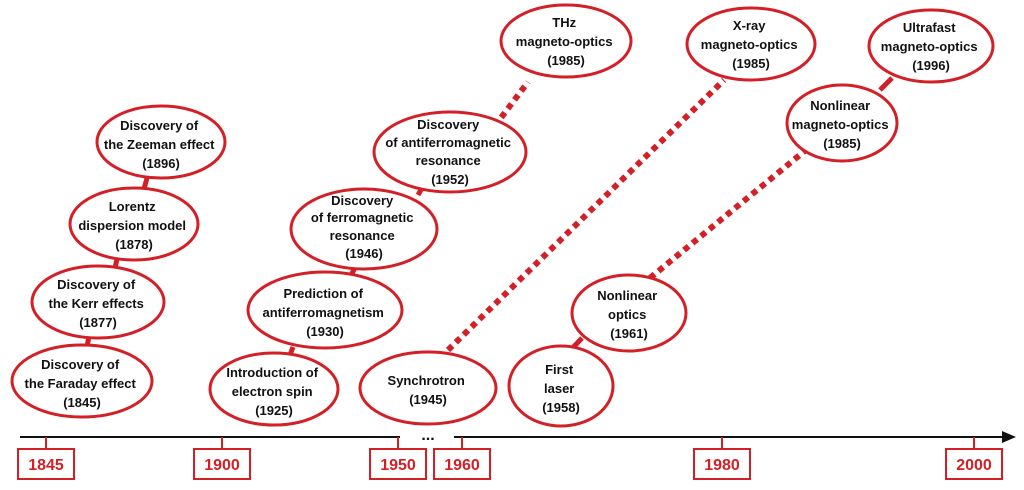 The image size is (1024, 490). I want to click on node-ultrafast-text: Ultrafast magneto-optics (1996), so click(931, 46).